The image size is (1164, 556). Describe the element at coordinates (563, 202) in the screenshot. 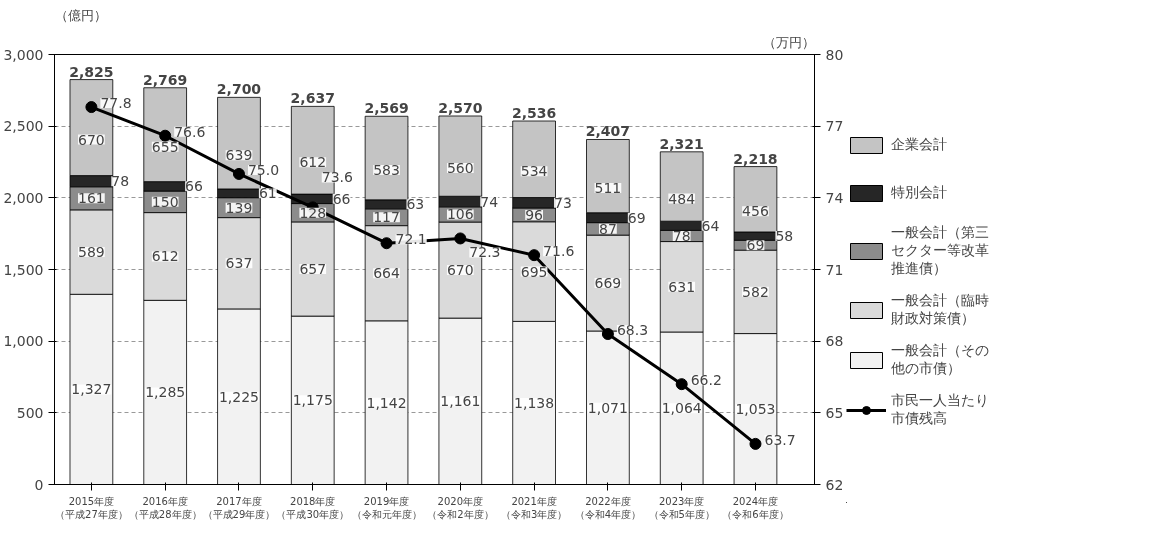

I see `data-label: 73` at that location.